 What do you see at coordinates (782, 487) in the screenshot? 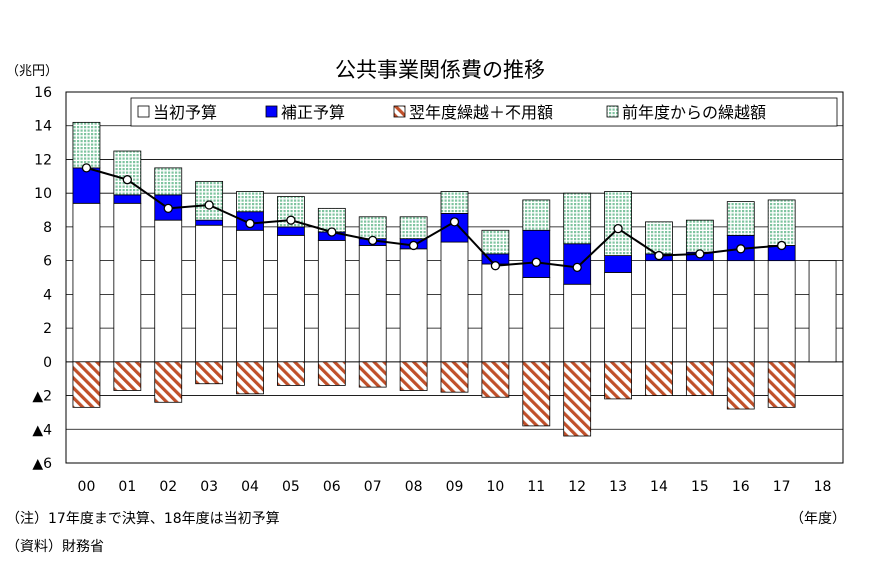
I see `x-tick-label: 17` at bounding box center [782, 487].